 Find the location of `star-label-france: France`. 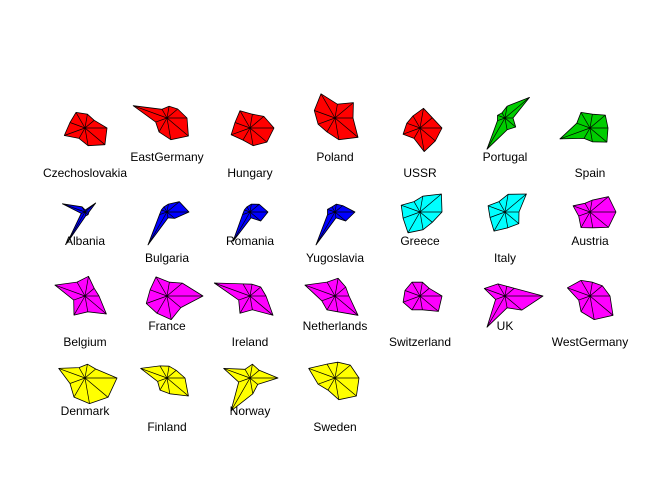

star-label-france: France is located at coordinates (167, 326).